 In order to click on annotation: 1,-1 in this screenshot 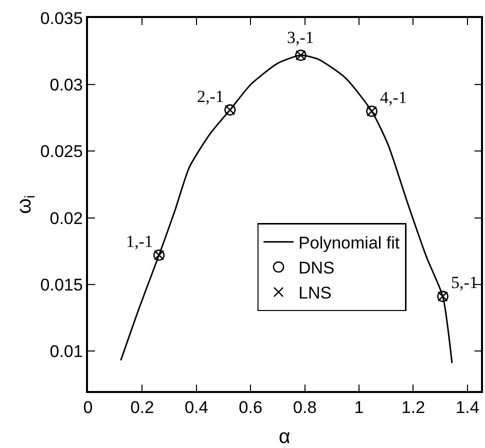, I will do `click(139, 241)`.